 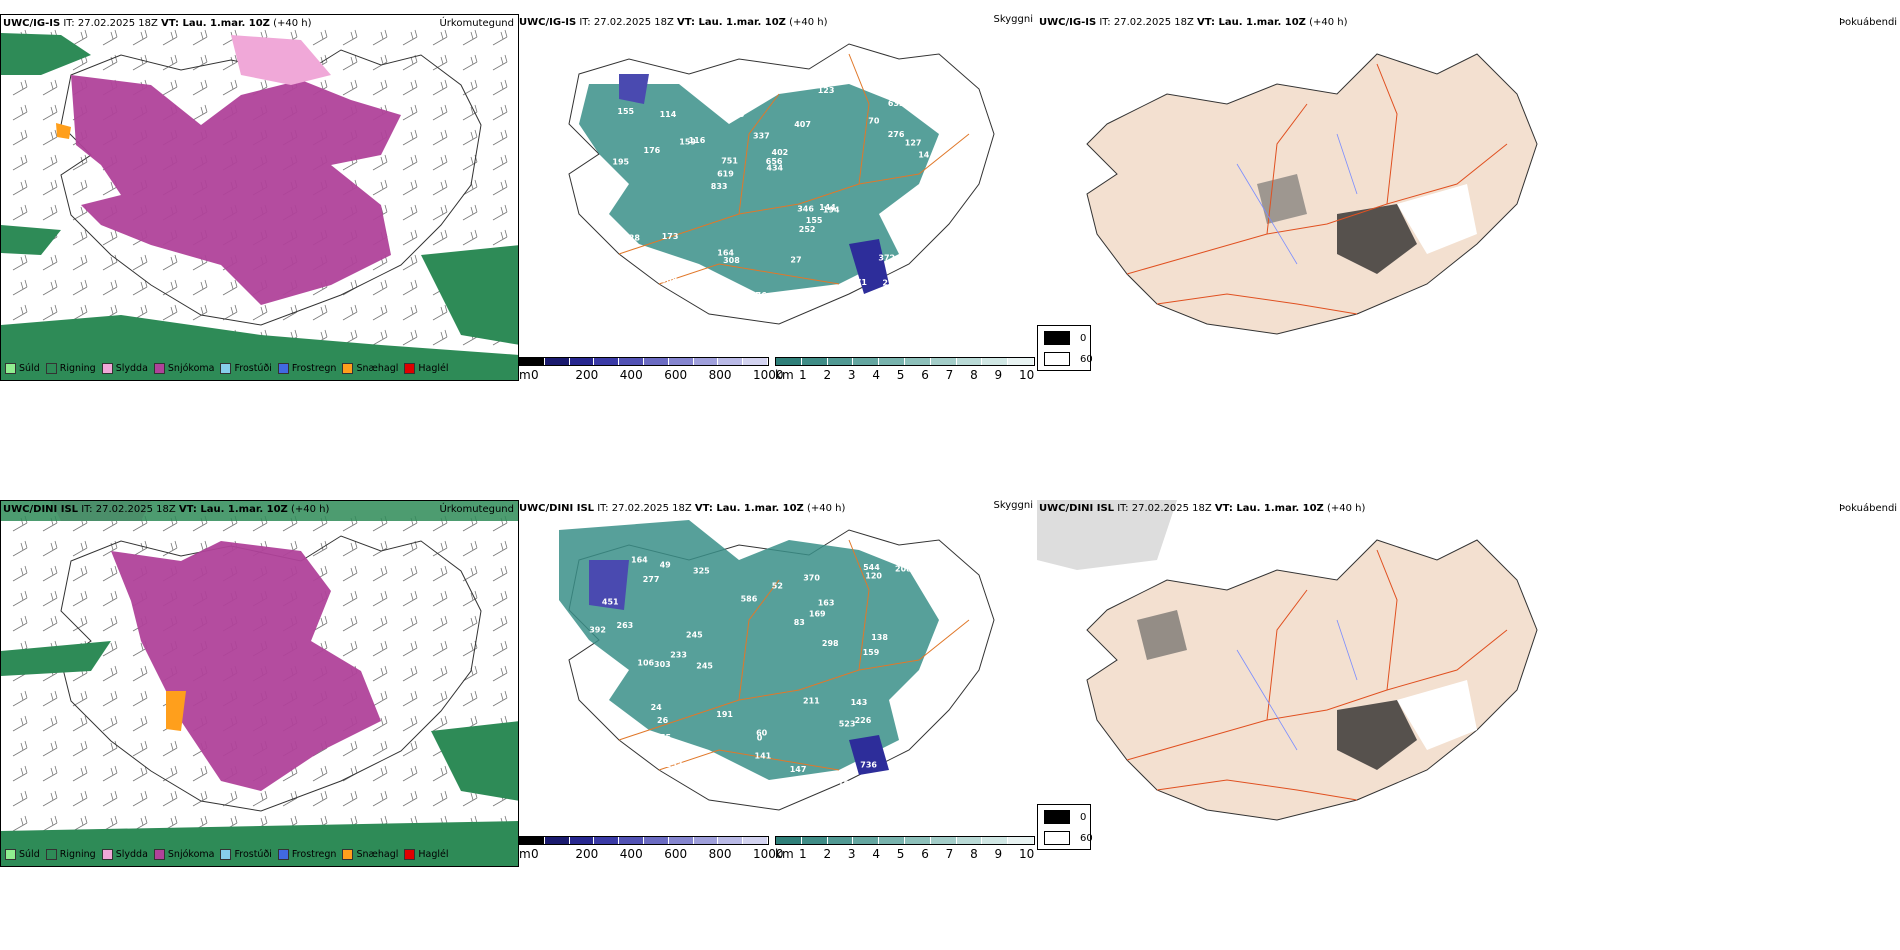 What do you see at coordinates (807, 229) in the screenshot?
I see `visibility-value: 252` at bounding box center [807, 229].